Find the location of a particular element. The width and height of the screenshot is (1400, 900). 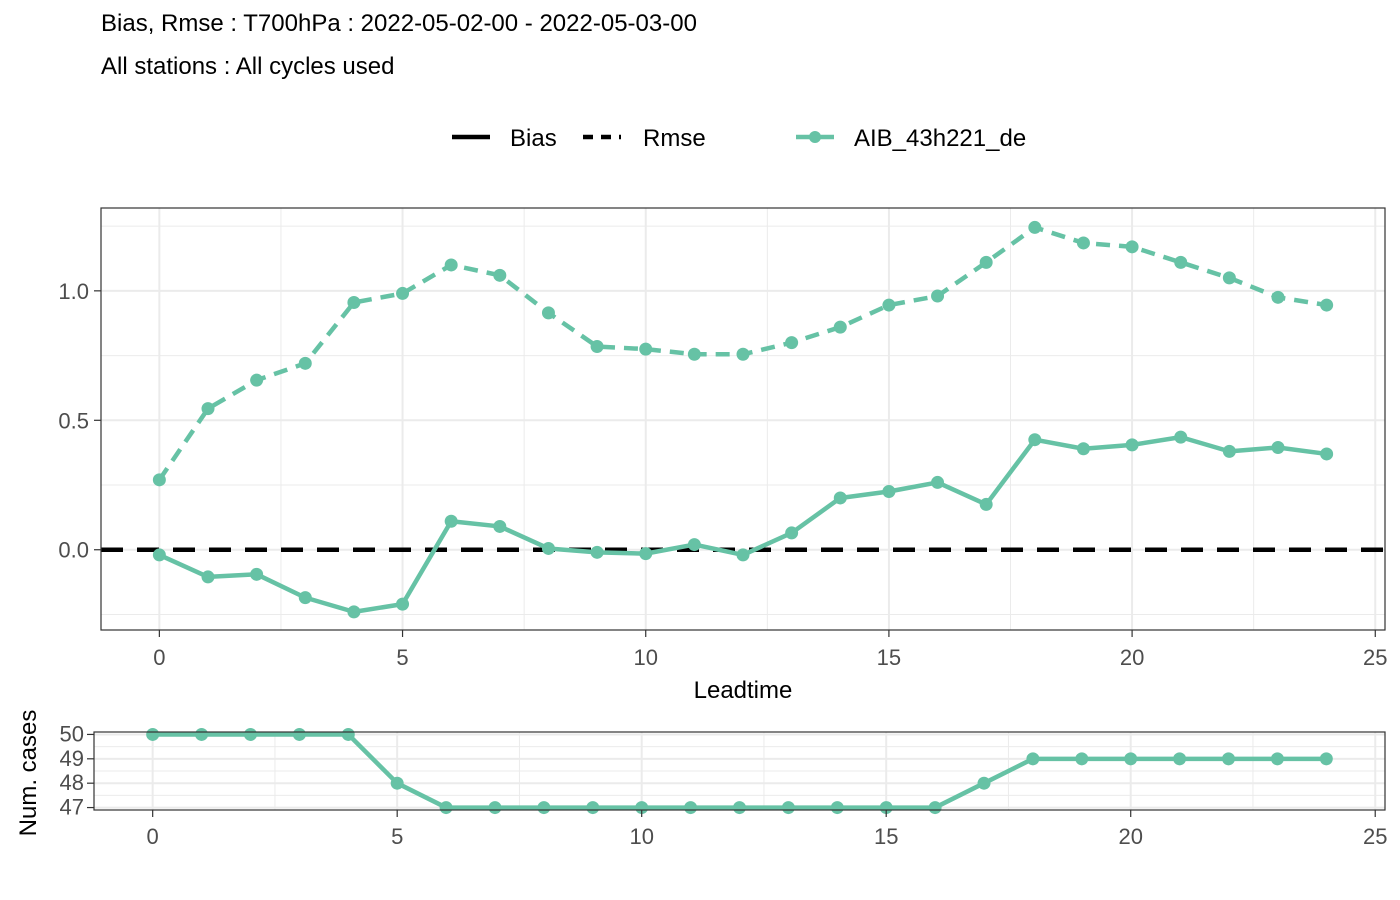

main-x-tick-label: 15 is located at coordinates (889, 657).